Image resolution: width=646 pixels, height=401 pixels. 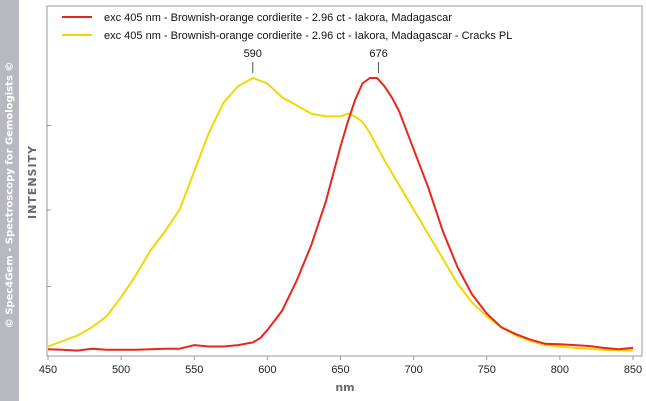 I want to click on x-tick-label: 750, so click(x=487, y=370).